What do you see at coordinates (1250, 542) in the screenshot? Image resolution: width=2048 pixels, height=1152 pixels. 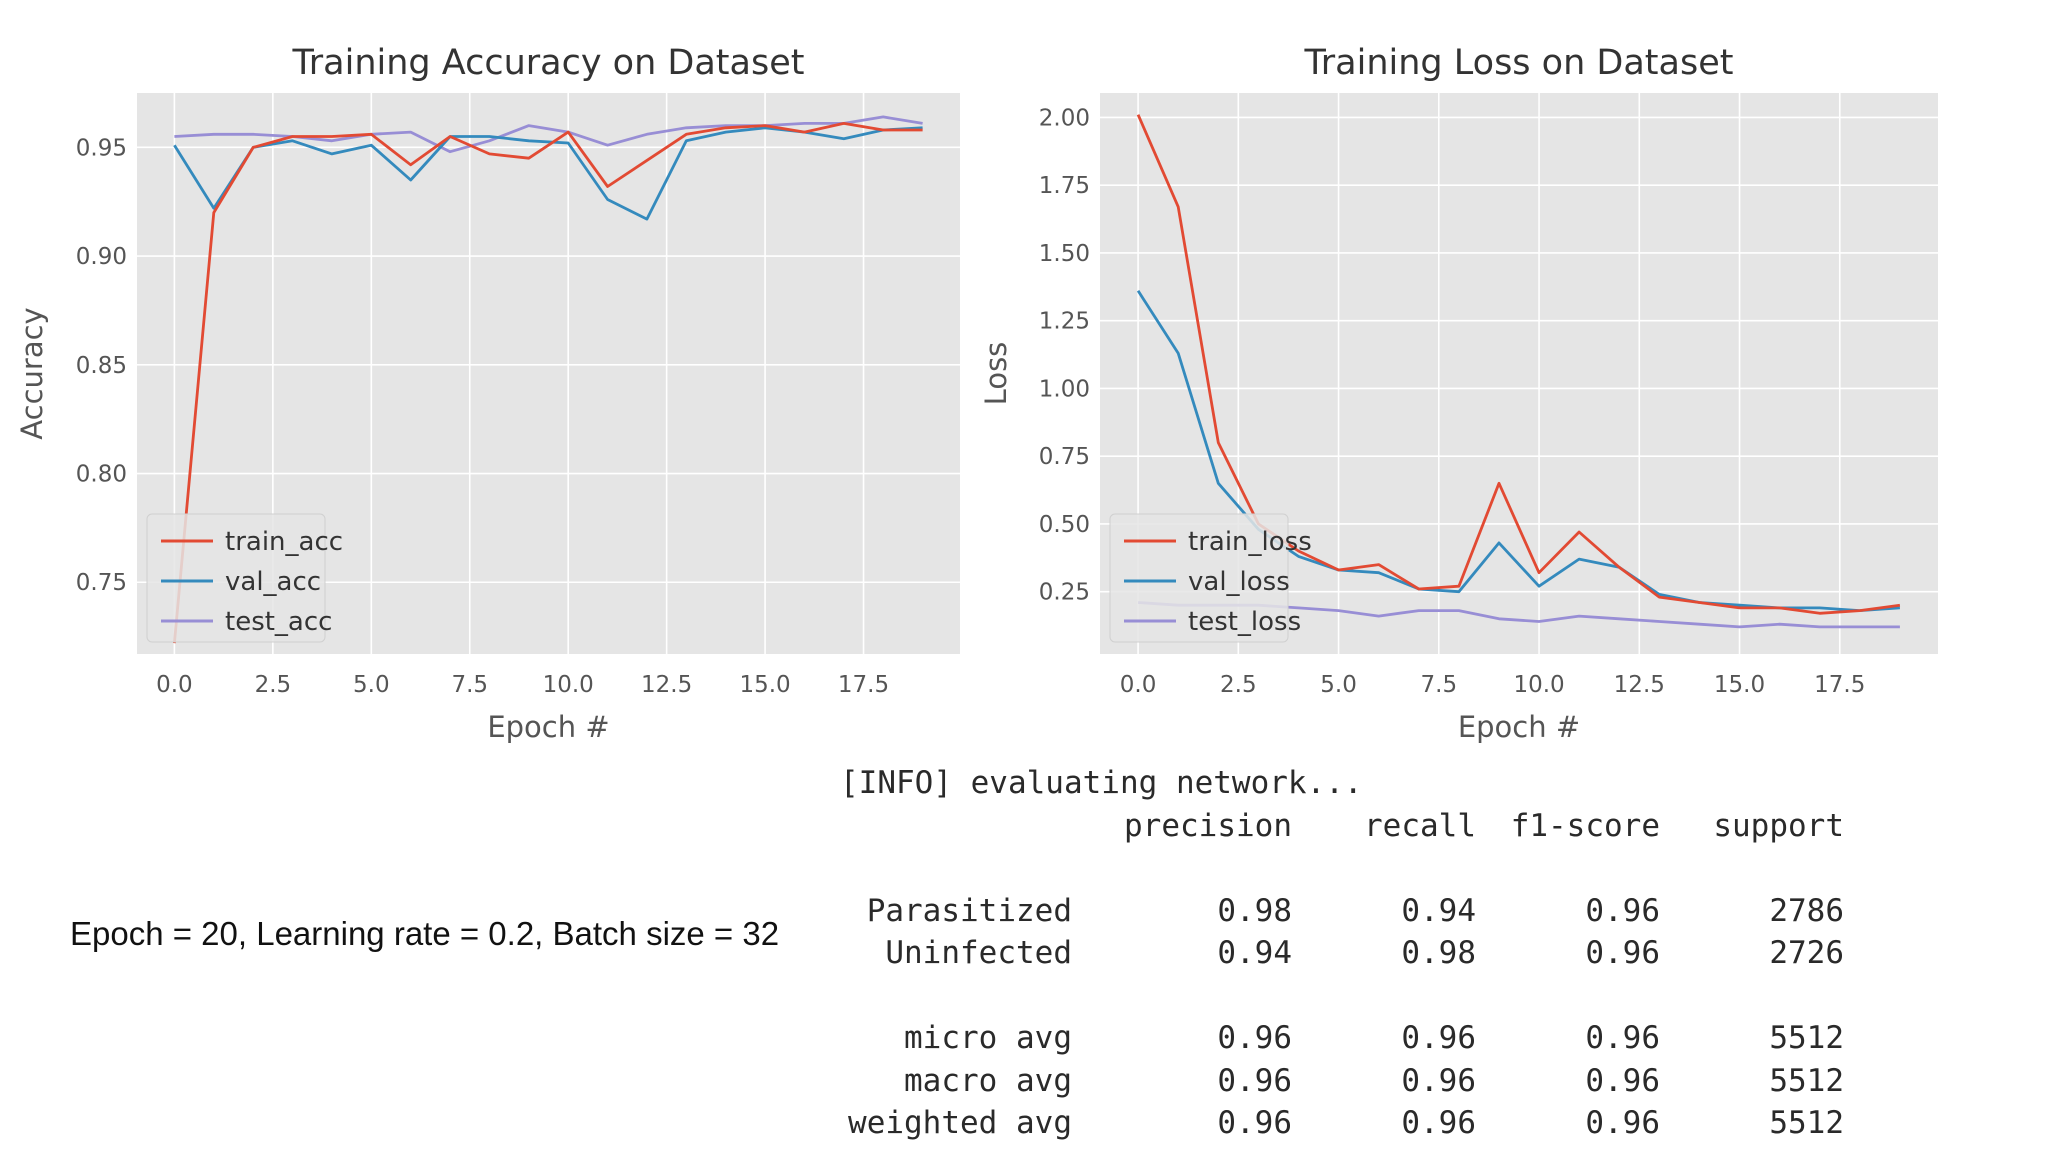 I see `legend-label: train_loss` at bounding box center [1250, 542].